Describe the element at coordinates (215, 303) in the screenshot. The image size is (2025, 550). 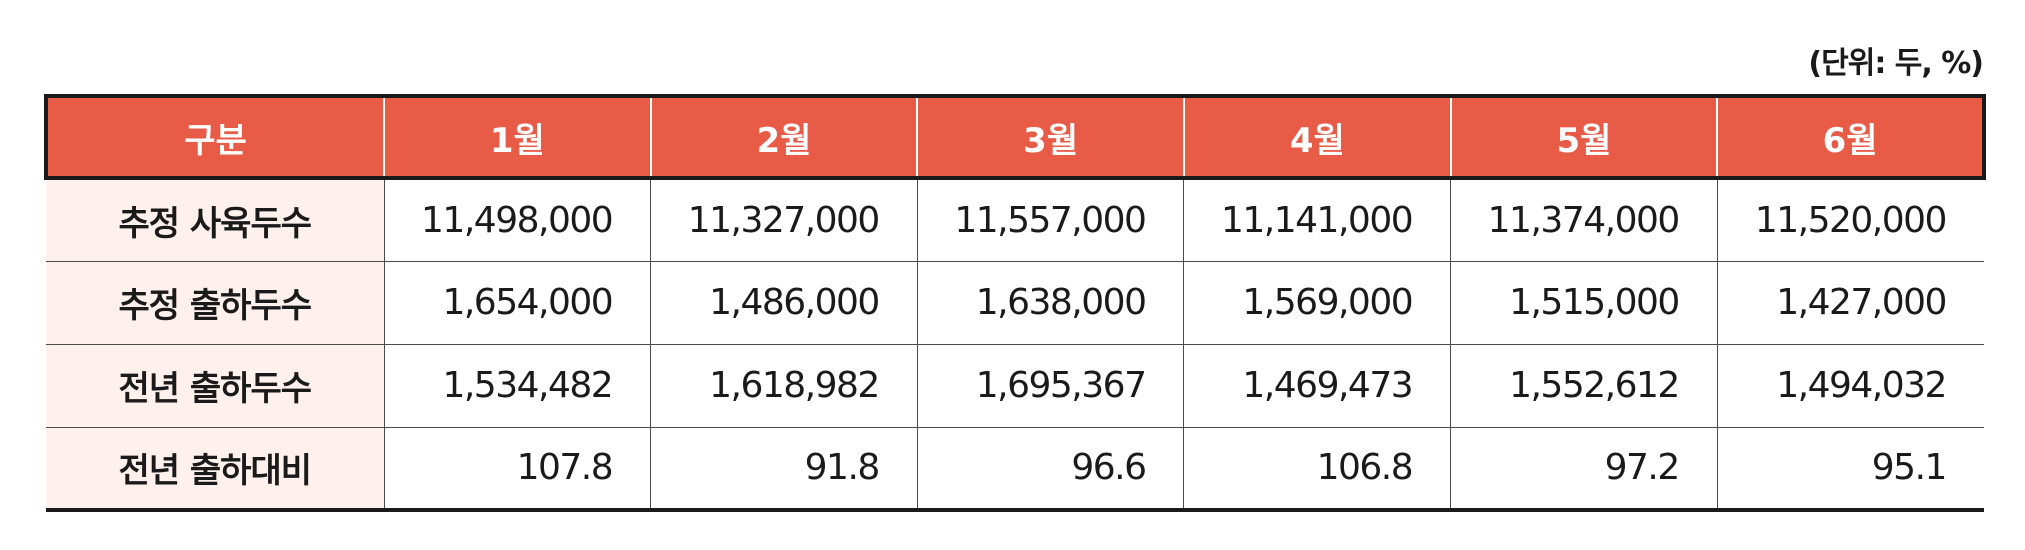
I see `row-label: 추정 출하두수` at that location.